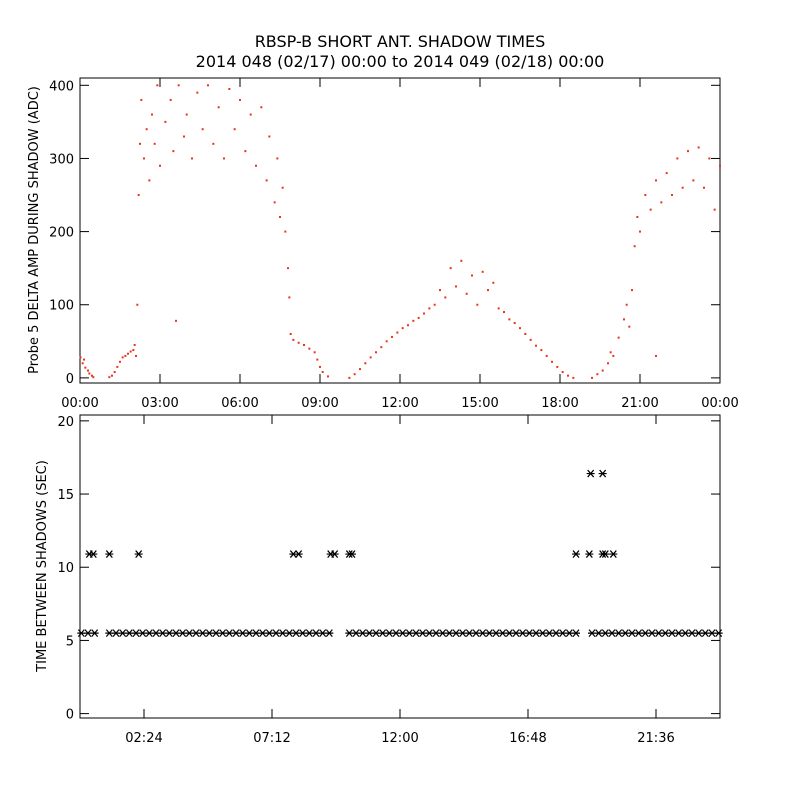  I want to click on x-tick-label: 21:36, so click(655, 738).